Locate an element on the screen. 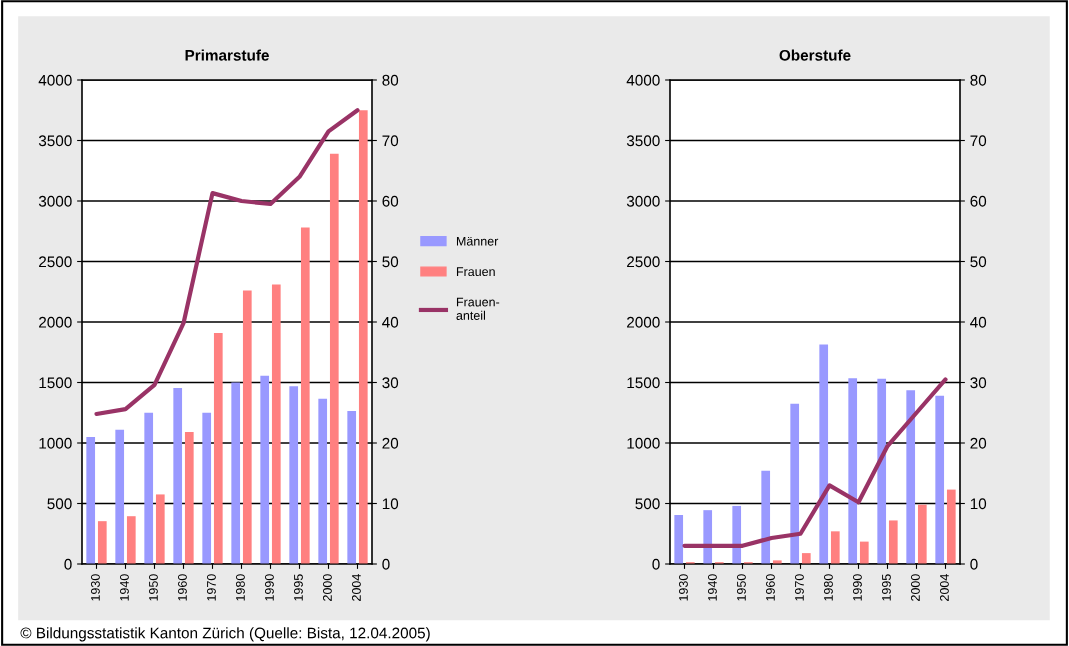 The image size is (1069, 646). legend-label: Frauen- anteil is located at coordinates (478, 308).